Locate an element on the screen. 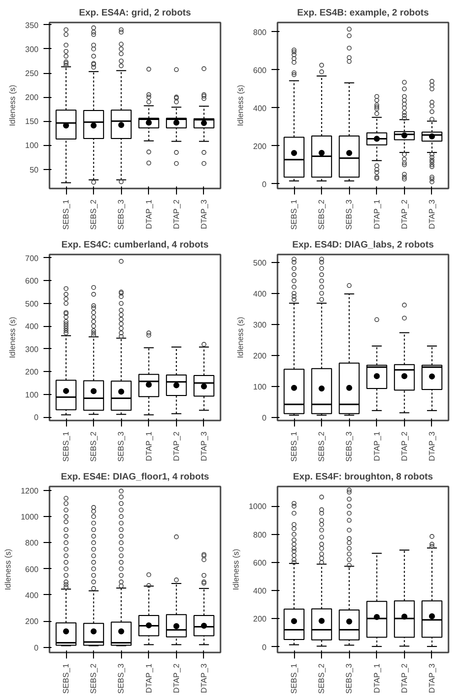 Image resolution: width=457 pixels, height=698 pixels. y-tick-label: 1200 is located at coordinates (30, 491).